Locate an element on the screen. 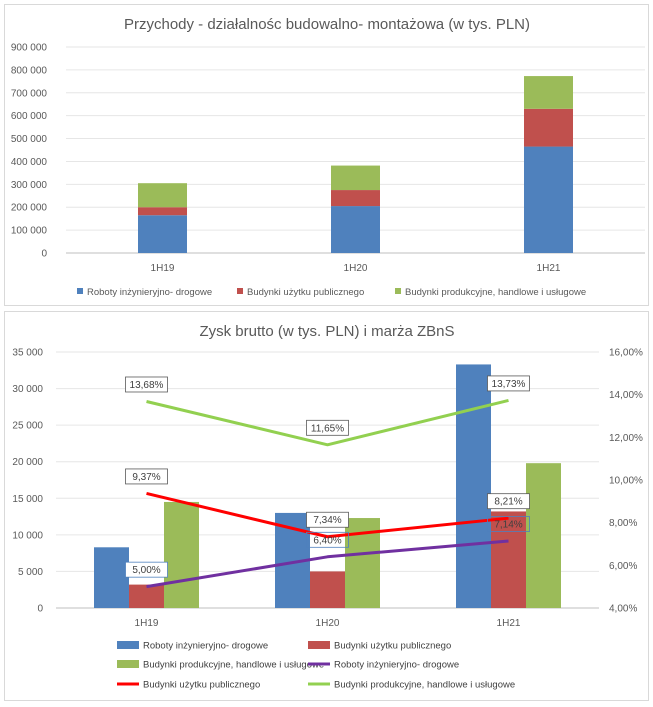 The height and width of the screenshot is (707, 653). y-tick-label: 700 000 is located at coordinates (29, 93).